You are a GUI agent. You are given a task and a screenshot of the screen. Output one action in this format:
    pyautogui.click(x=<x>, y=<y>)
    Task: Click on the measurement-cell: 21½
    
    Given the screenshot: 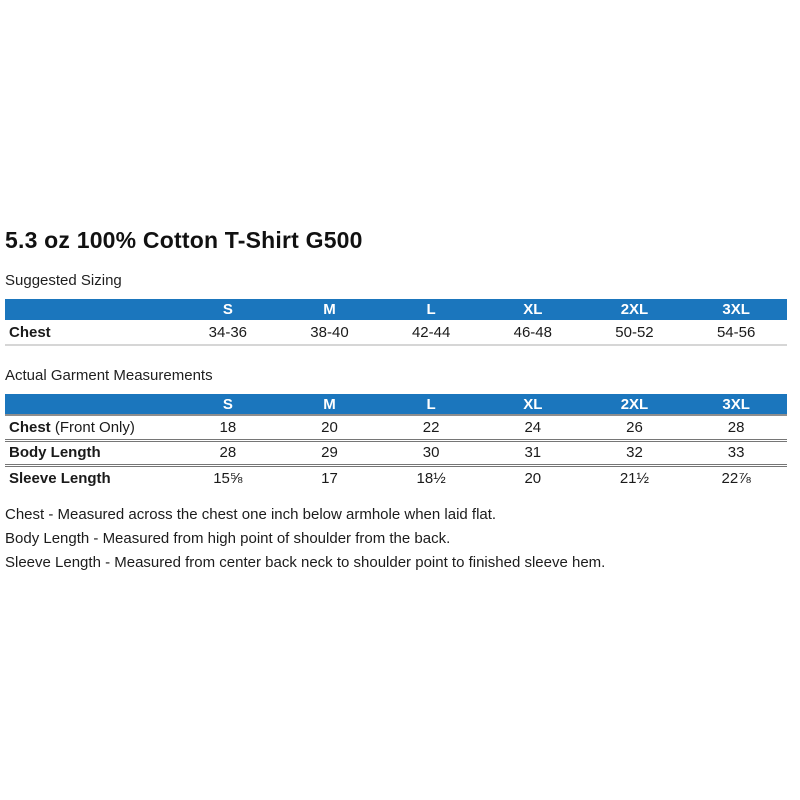 What is the action you would take?
    pyautogui.click(x=634, y=478)
    